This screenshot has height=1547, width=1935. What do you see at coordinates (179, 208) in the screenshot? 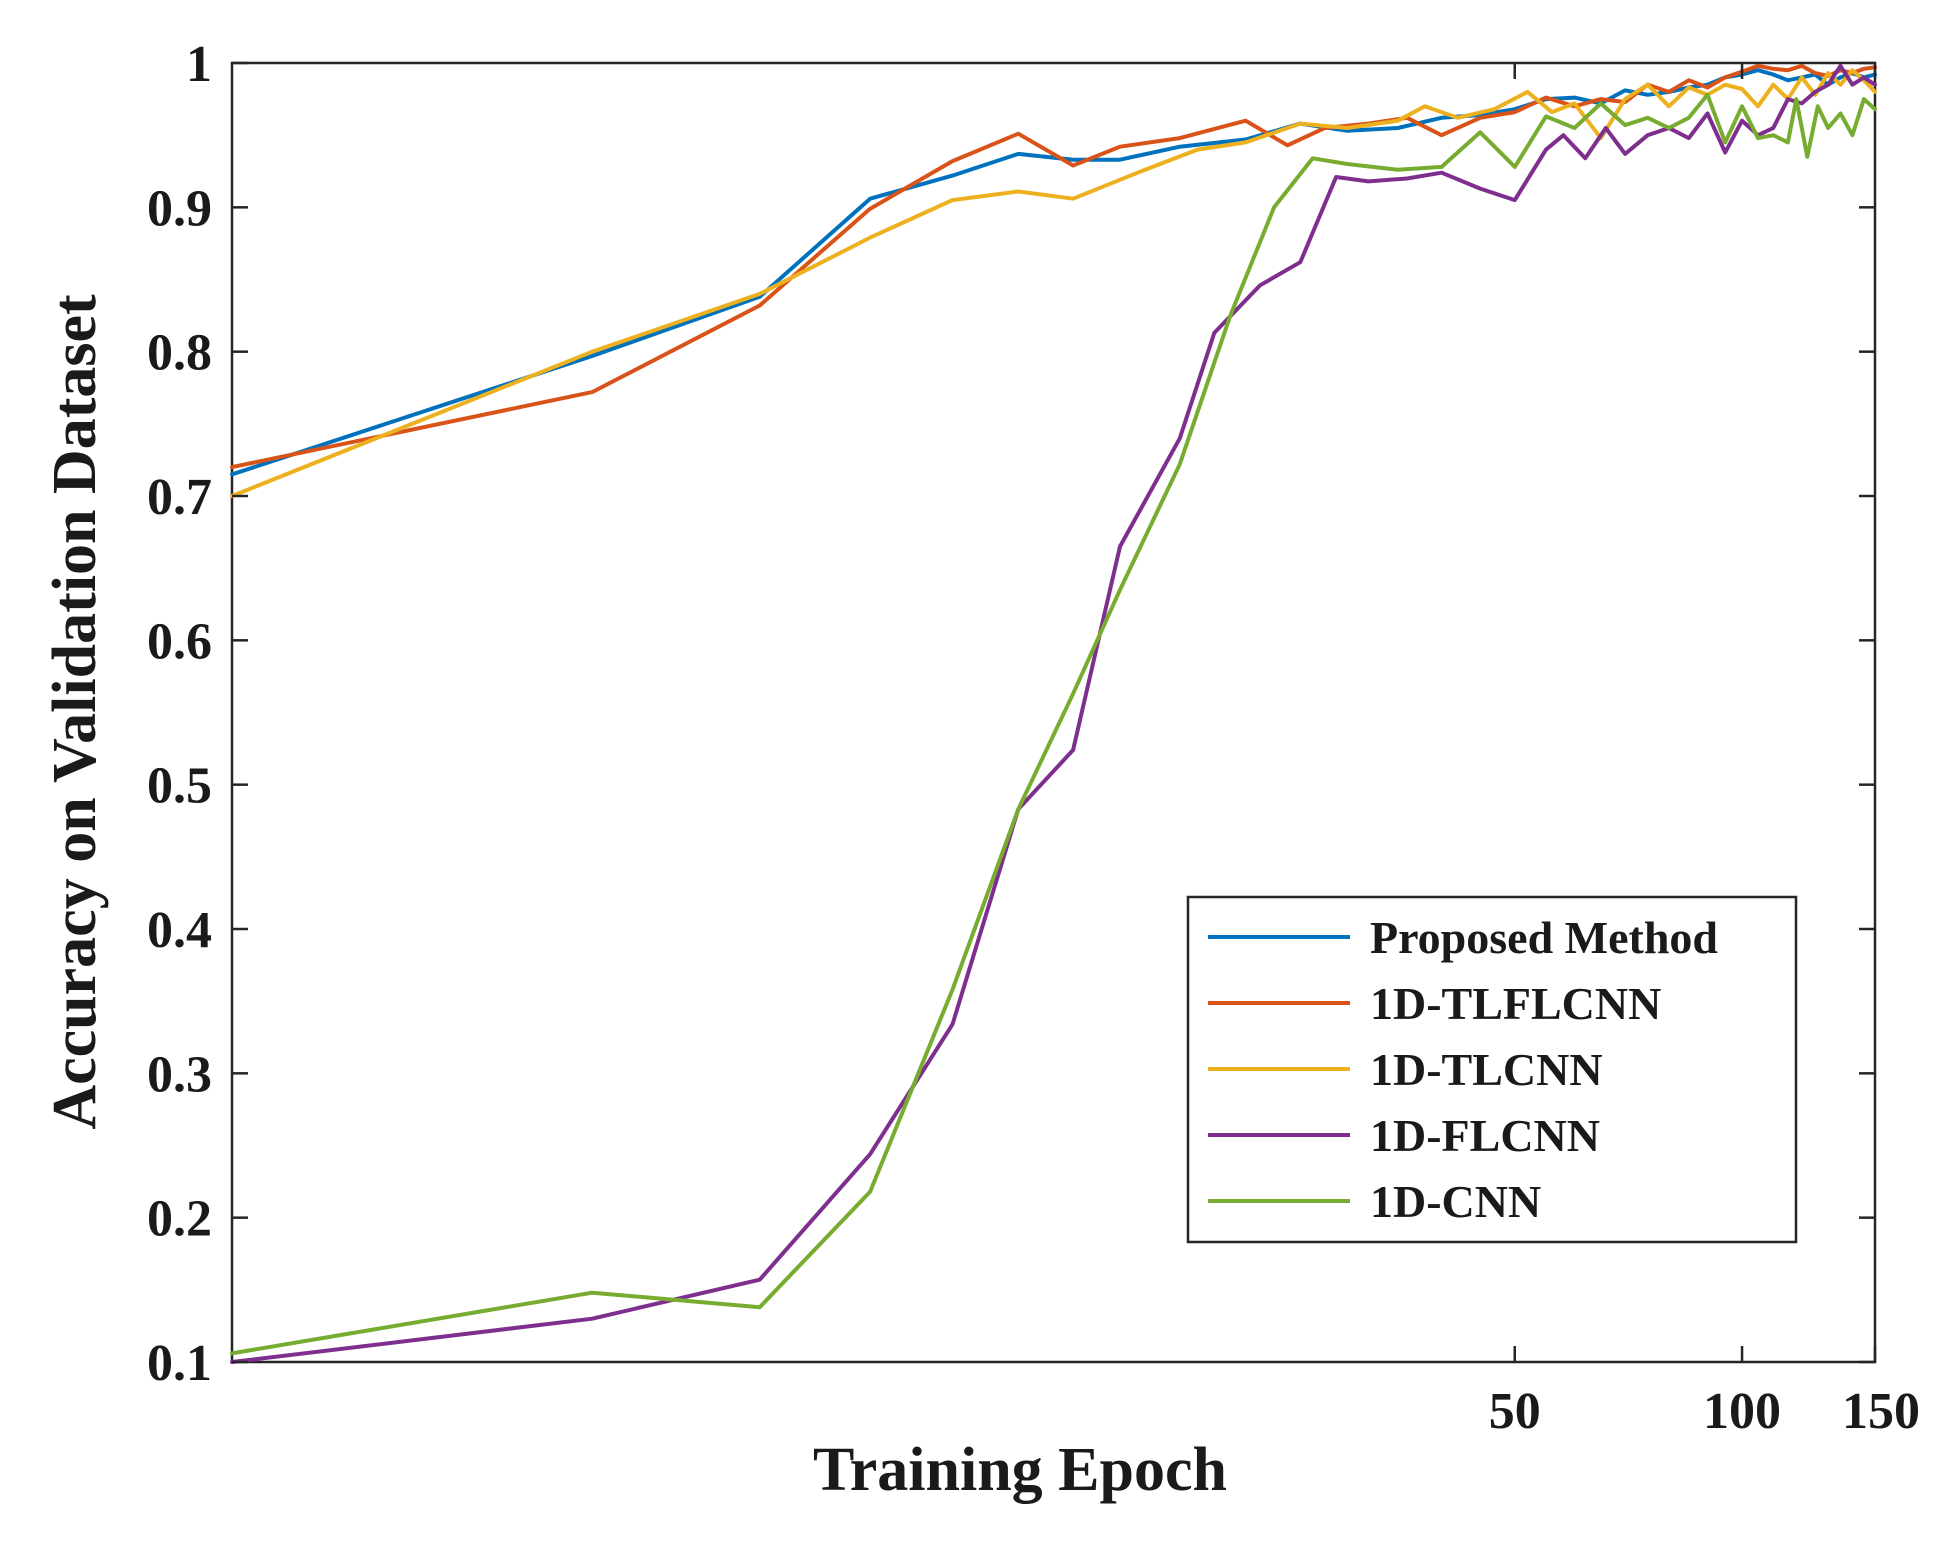
I see `y-tick-label: 0.9` at bounding box center [179, 208].